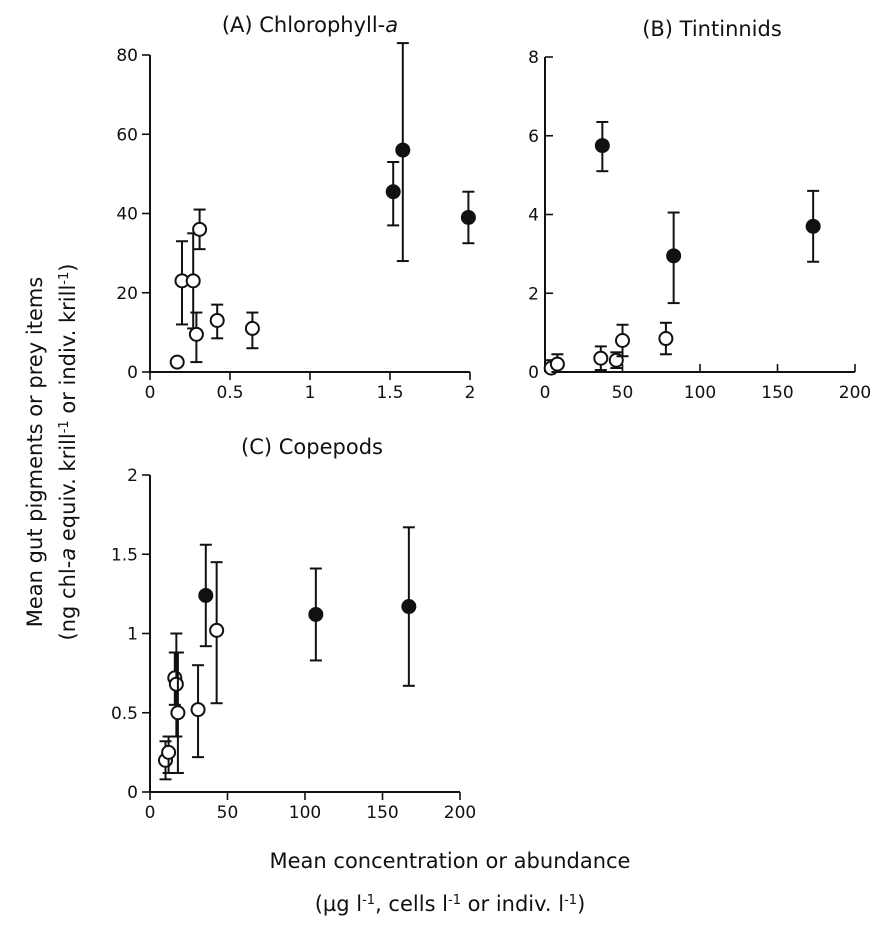 This screenshot has height=927, width=883. Describe the element at coordinates (310, 393) in the screenshot. I see `x-tick-label: 1` at that location.